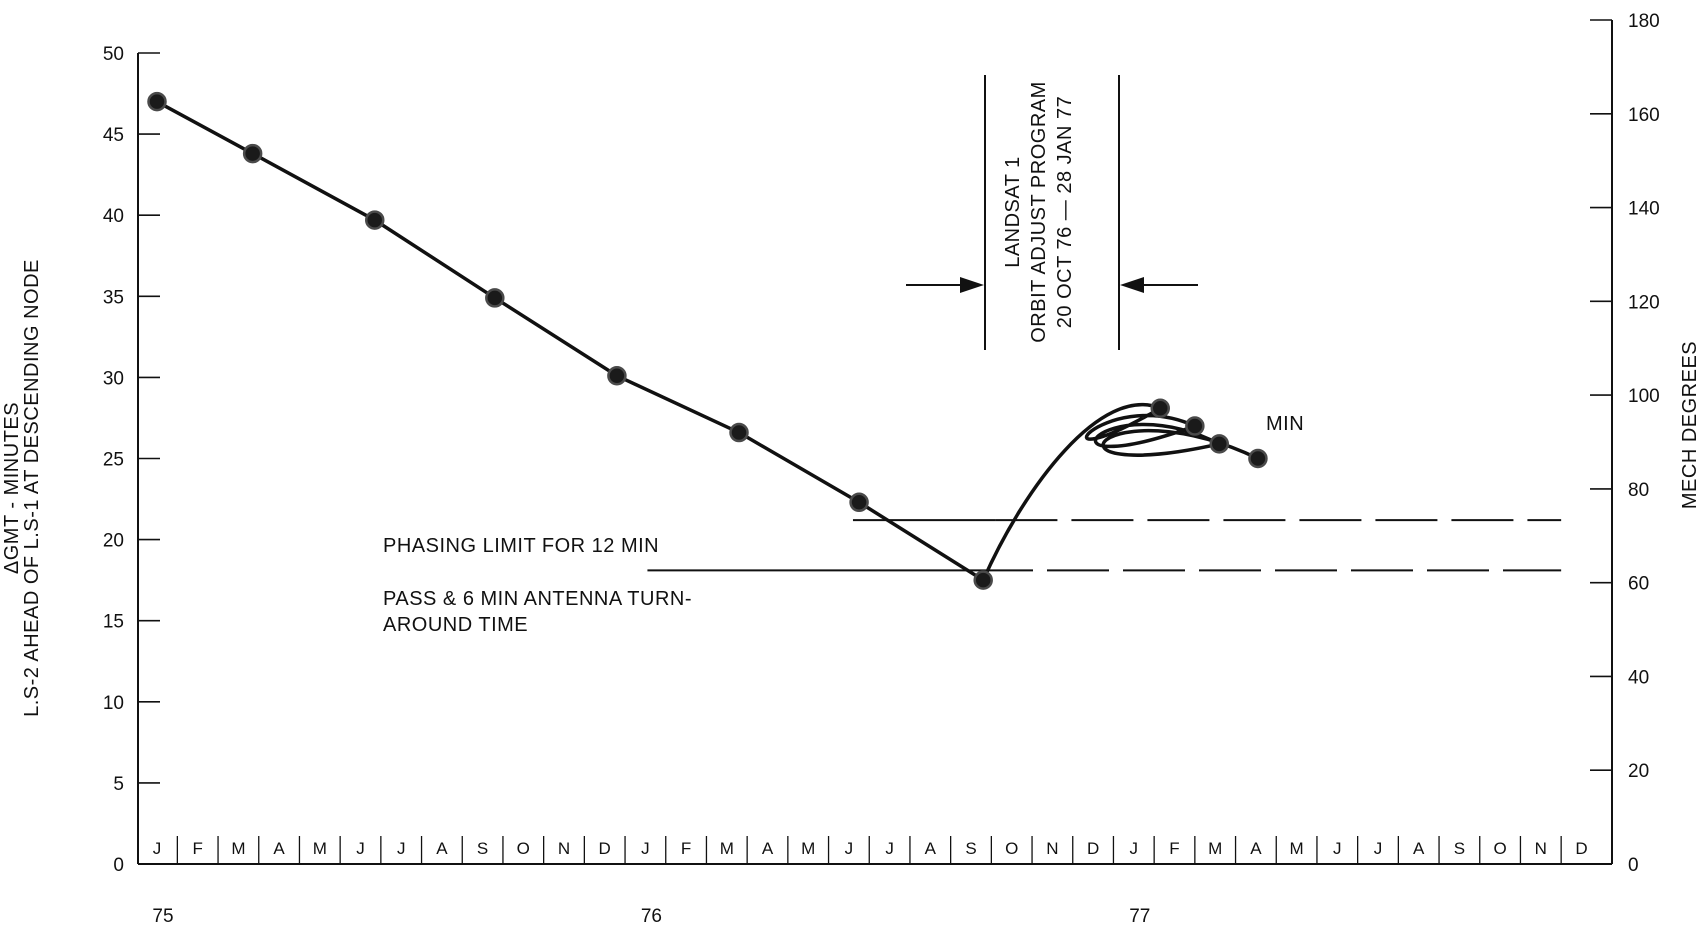  I want to click on y-tick-label: 50, so click(113, 54).